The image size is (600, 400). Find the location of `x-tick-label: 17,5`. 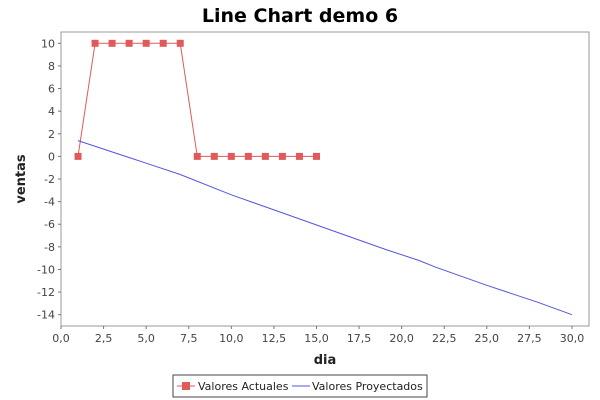

x-tick-label: 17,5 is located at coordinates (359, 338).